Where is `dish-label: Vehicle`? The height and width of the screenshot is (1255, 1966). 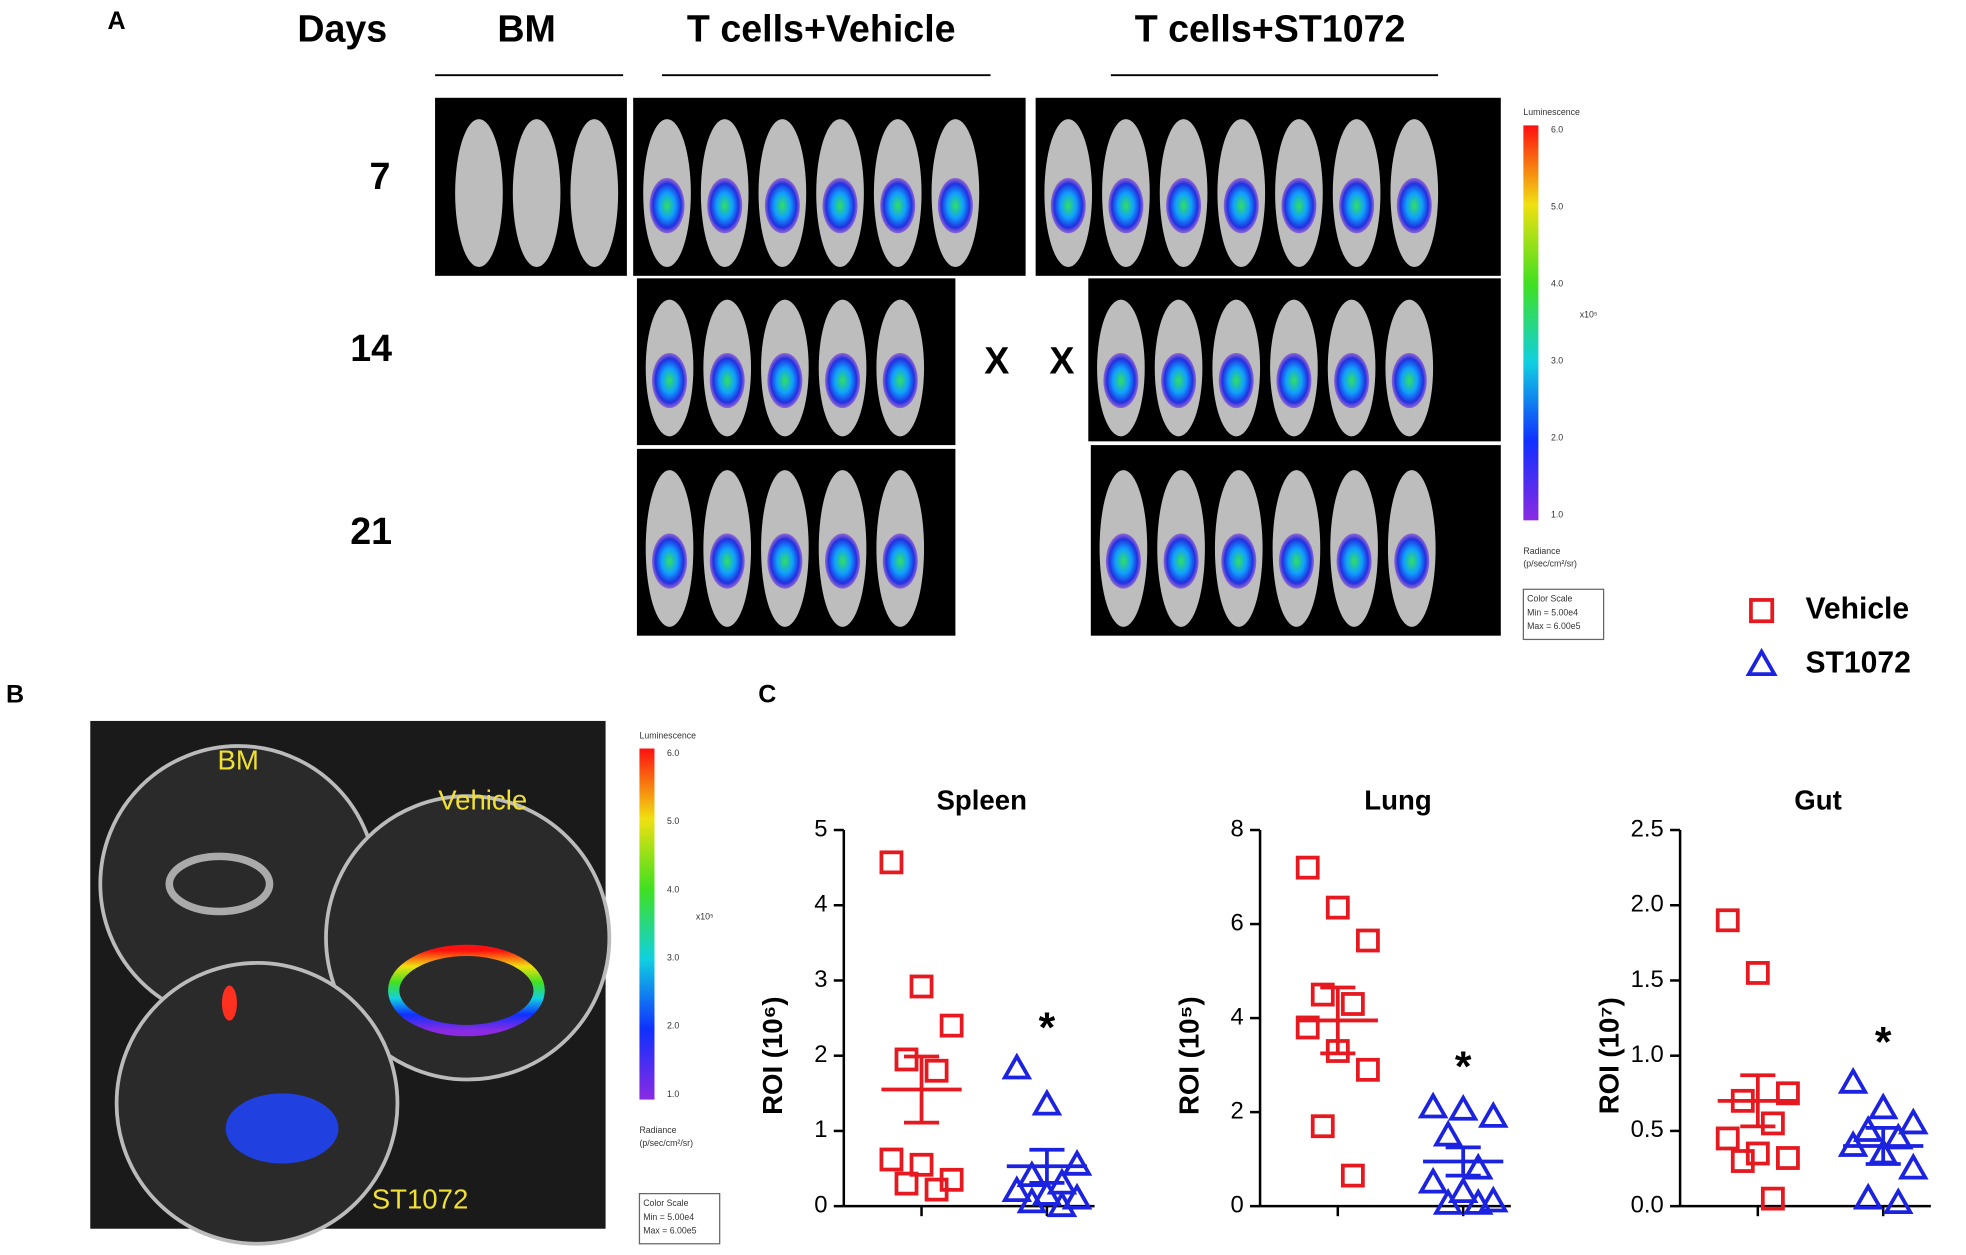 dish-label: Vehicle is located at coordinates (482, 800).